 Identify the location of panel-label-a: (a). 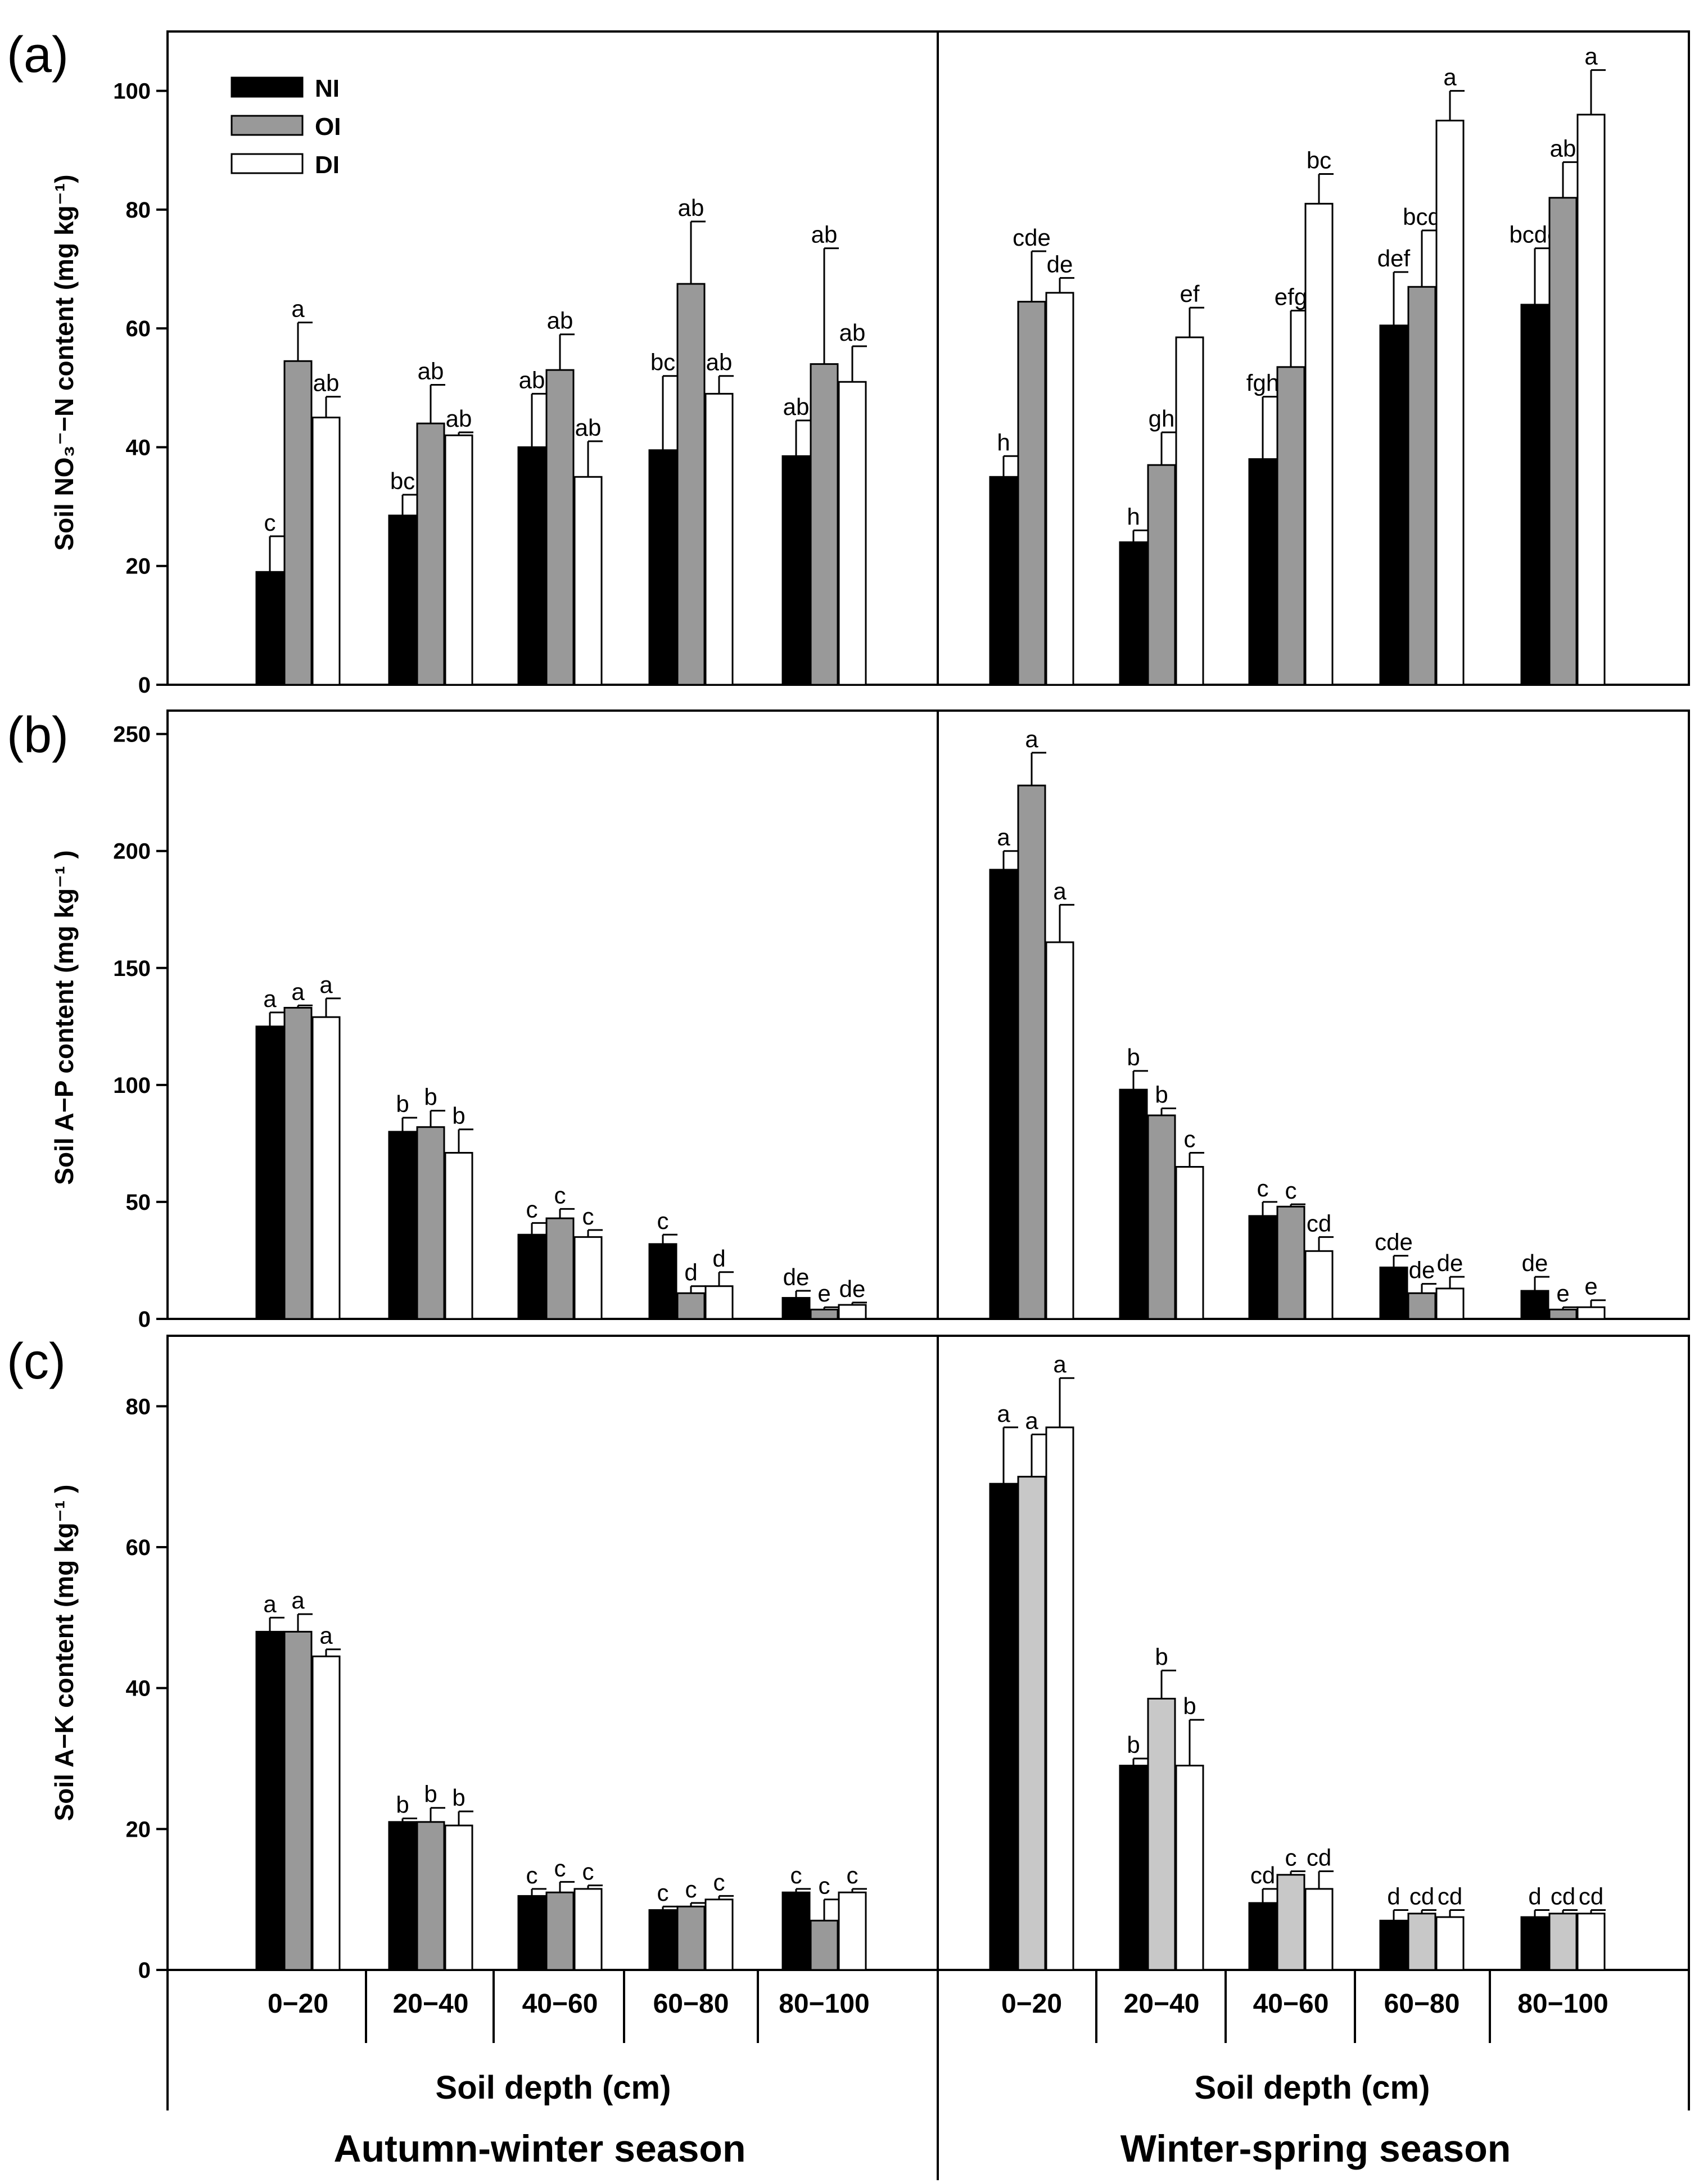
(38, 55).